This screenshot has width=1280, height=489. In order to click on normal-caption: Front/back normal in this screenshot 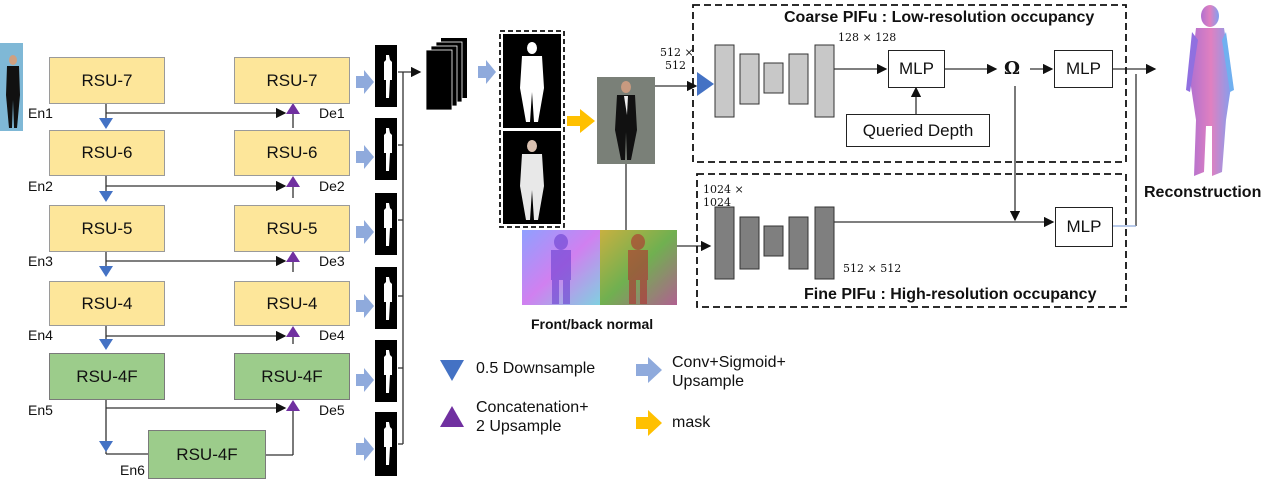, I will do `click(592, 324)`.